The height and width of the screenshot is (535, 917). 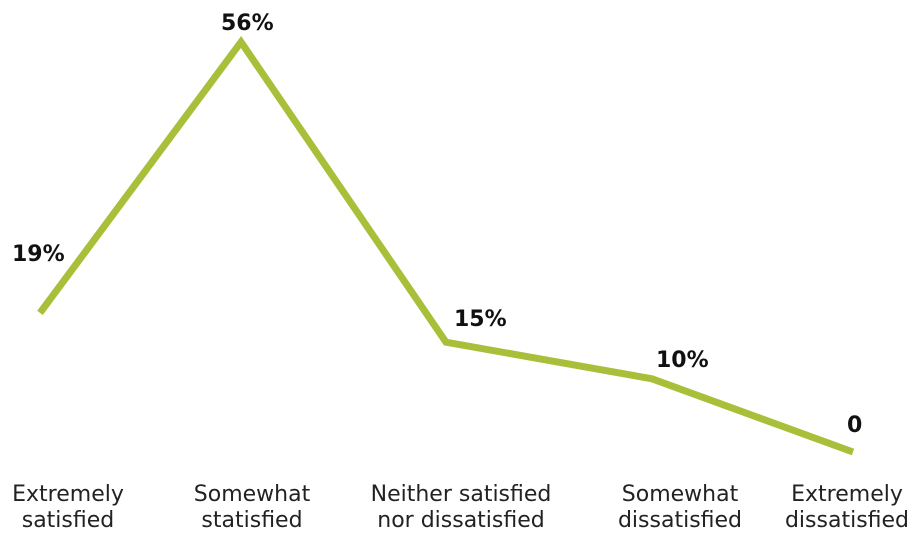 What do you see at coordinates (247, 23) in the screenshot?
I see `data-label: 56%` at bounding box center [247, 23].